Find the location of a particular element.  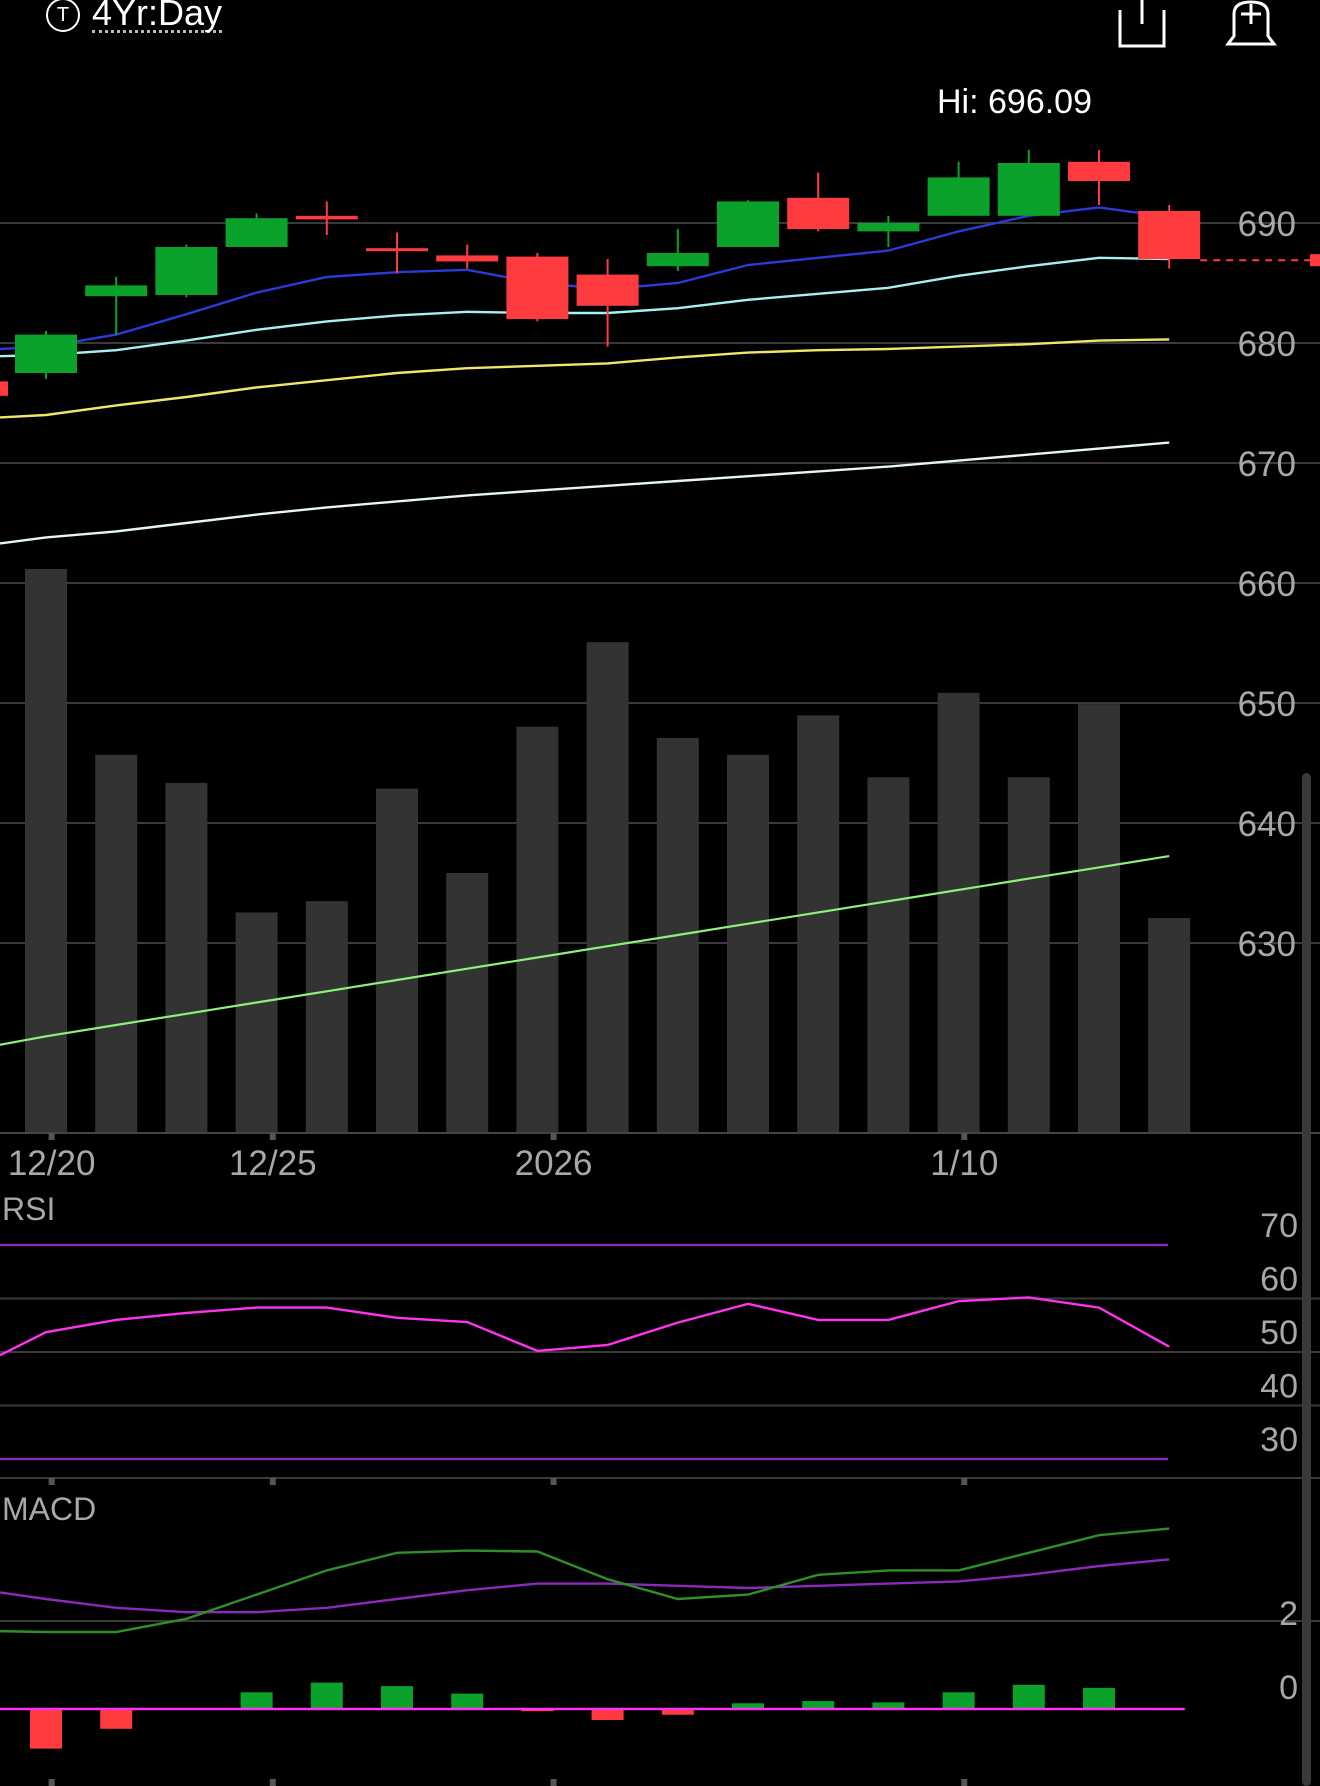

vertical-scrollbar is located at coordinates (1306, 1279).